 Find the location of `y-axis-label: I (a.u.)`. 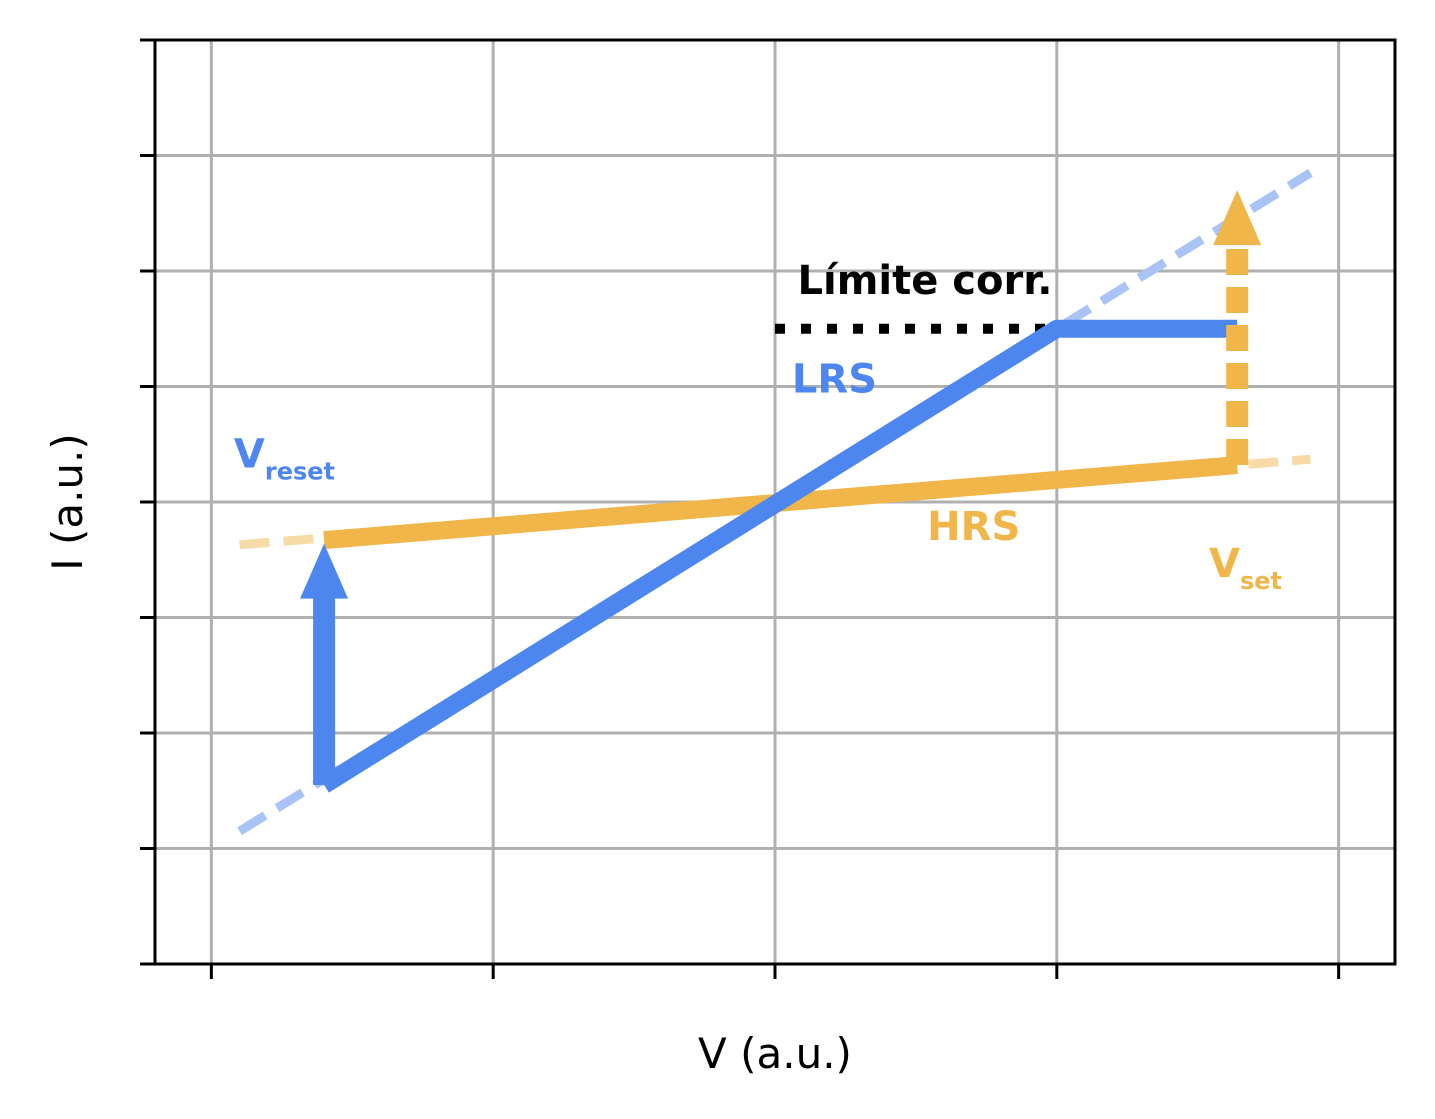

y-axis-label: I (a.u.) is located at coordinates (67, 502).